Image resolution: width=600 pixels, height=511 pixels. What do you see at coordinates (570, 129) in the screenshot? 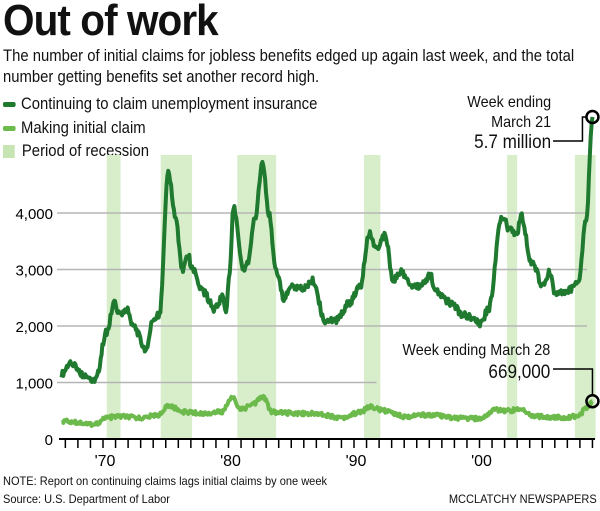
I see `leader-line-continuing` at bounding box center [570, 129].